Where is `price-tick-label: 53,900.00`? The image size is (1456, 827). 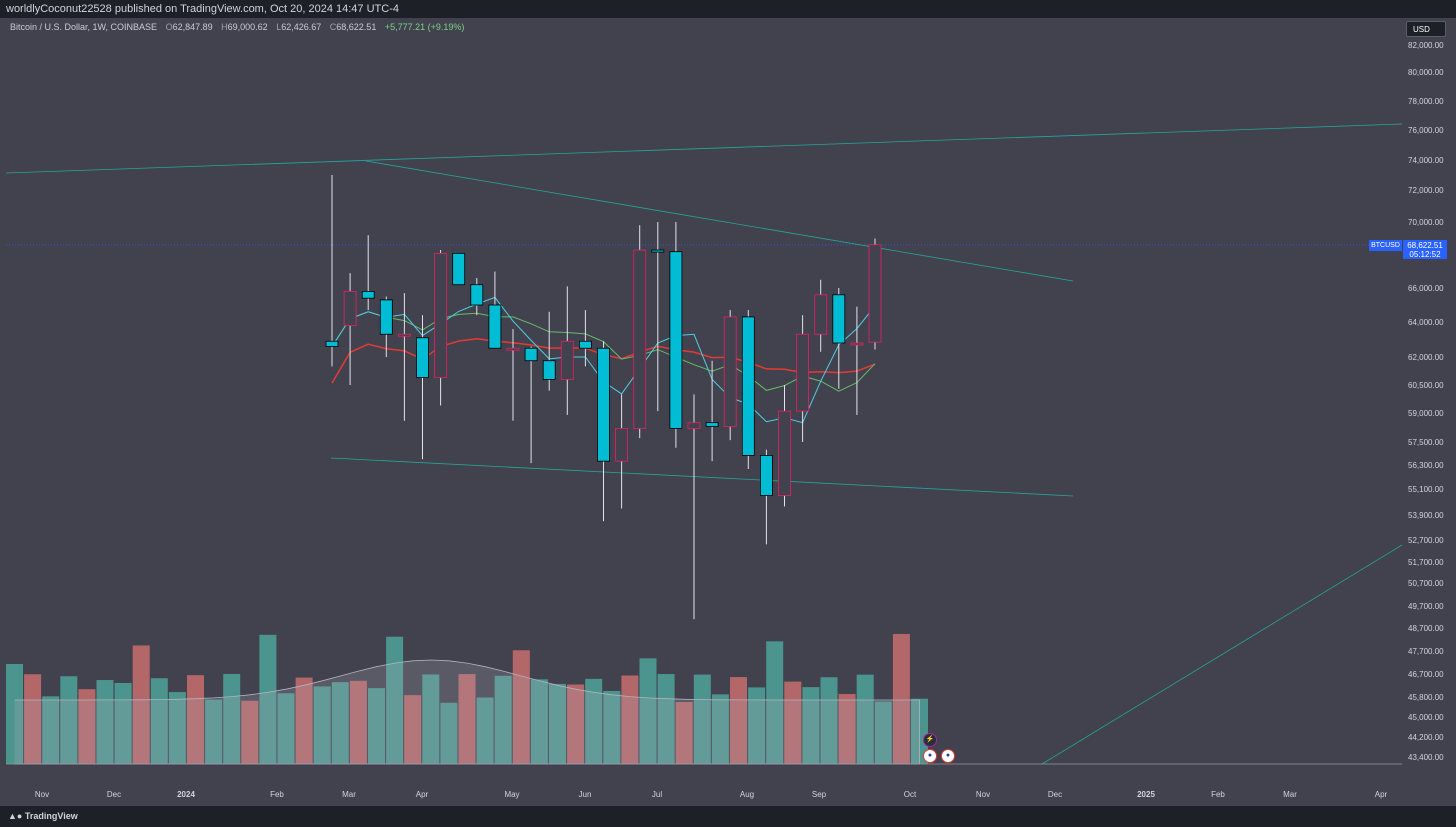 price-tick-label: 53,900.00 is located at coordinates (1426, 515).